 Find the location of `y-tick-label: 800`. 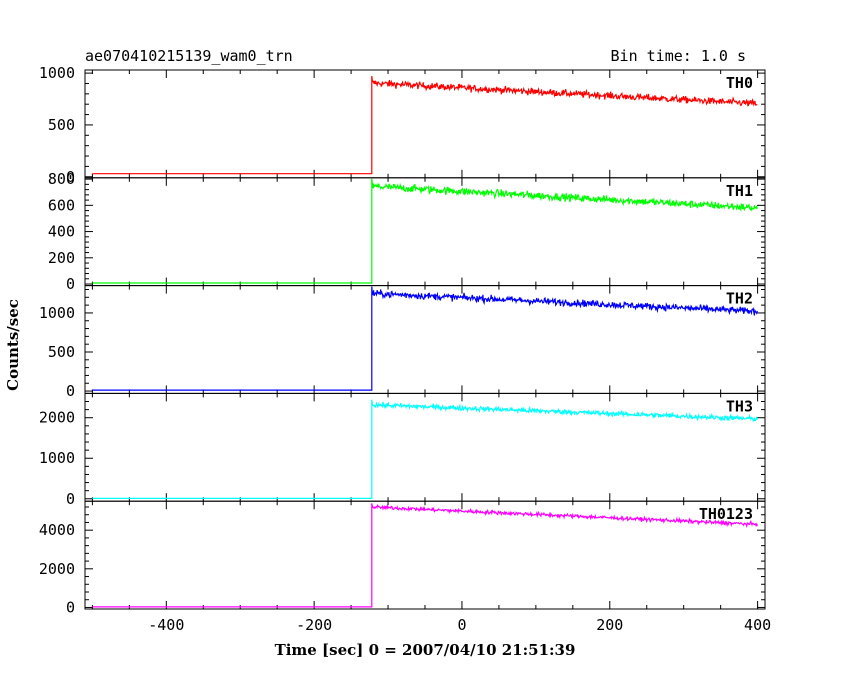

y-tick-label: 800 is located at coordinates (61, 179).